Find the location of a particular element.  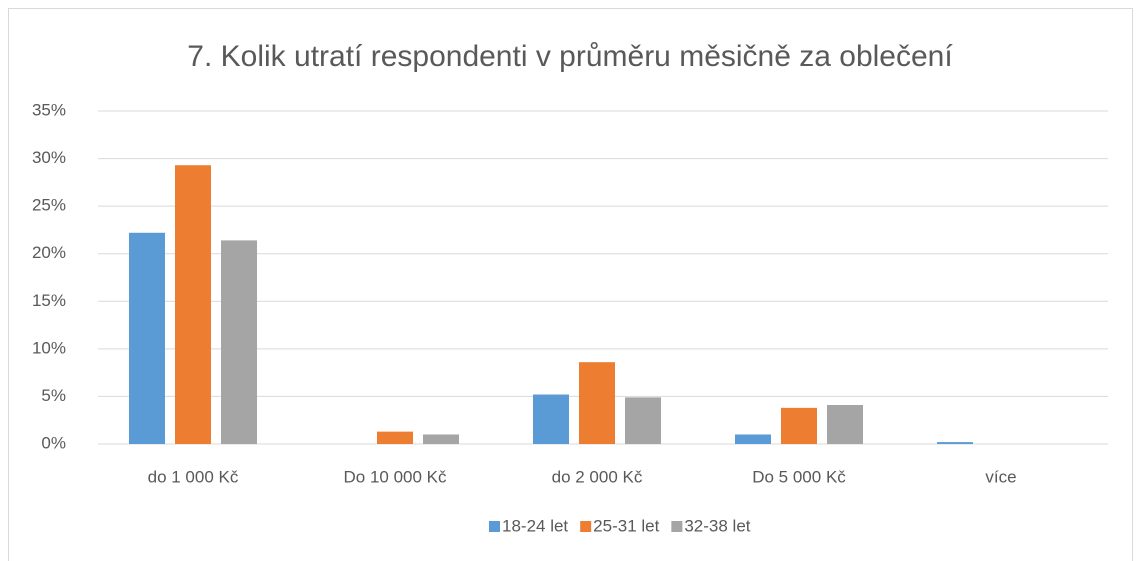

legend-label: 18-24 let is located at coordinates (535, 525).